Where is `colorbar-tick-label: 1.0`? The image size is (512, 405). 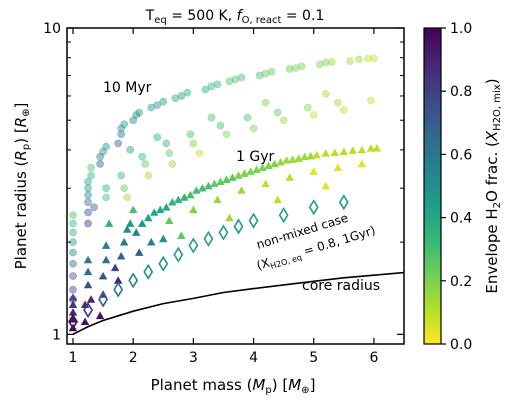
colorbar-tick-label: 1.0 is located at coordinates (461, 29).